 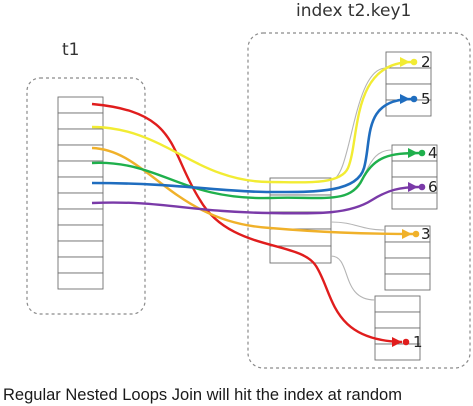 I want to click on endpoint-dot-blue, so click(x=414, y=99).